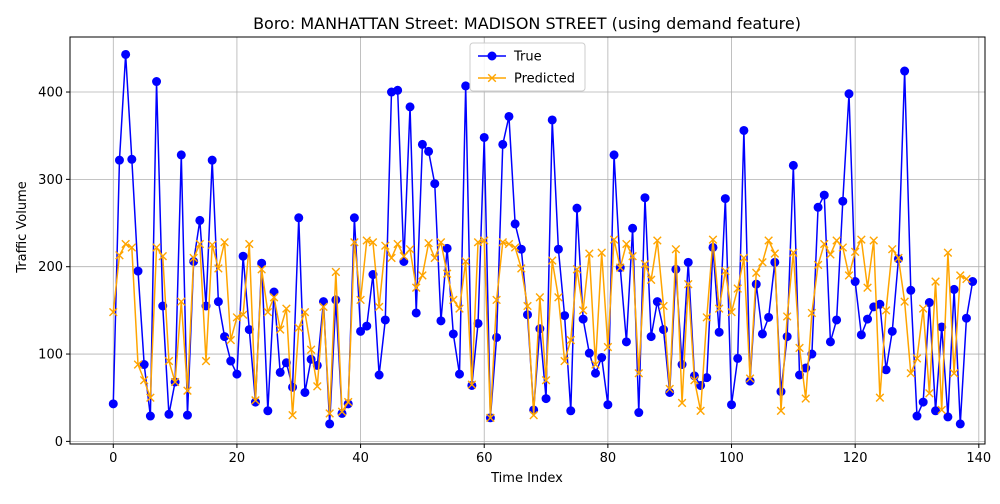  I want to click on x-tick-label: 100, so click(731, 458).